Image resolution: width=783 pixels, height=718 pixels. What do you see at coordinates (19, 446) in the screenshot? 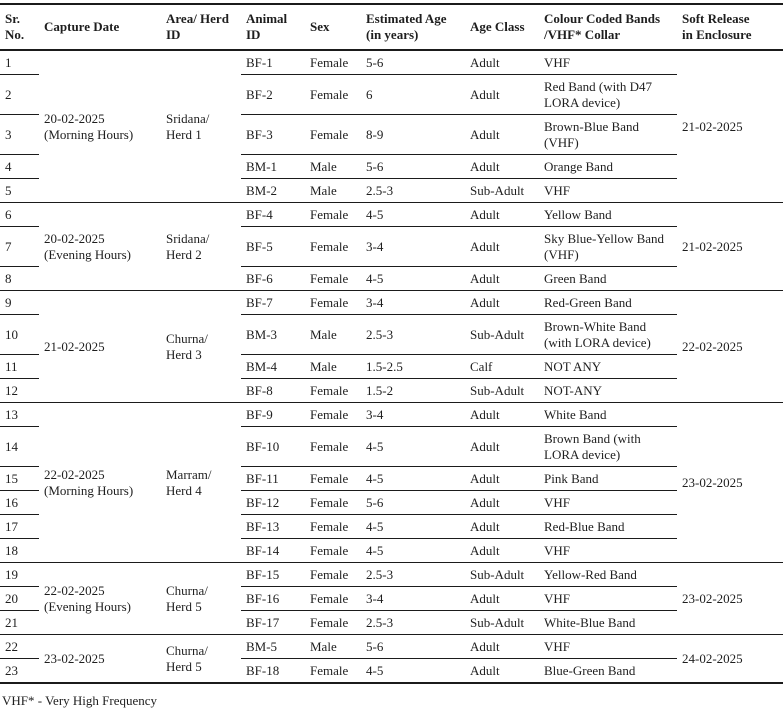
I see `cell-sr-no: 14` at bounding box center [19, 446].